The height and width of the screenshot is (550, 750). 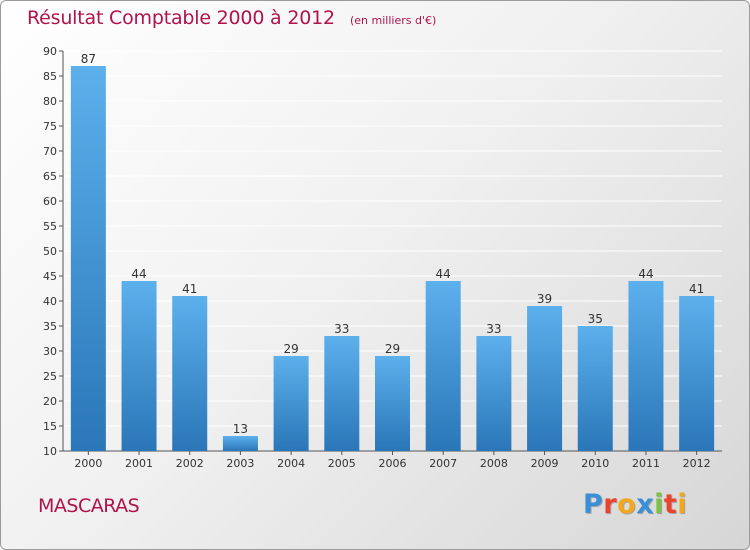 I want to click on x-tick-label: 2009, so click(x=545, y=463).